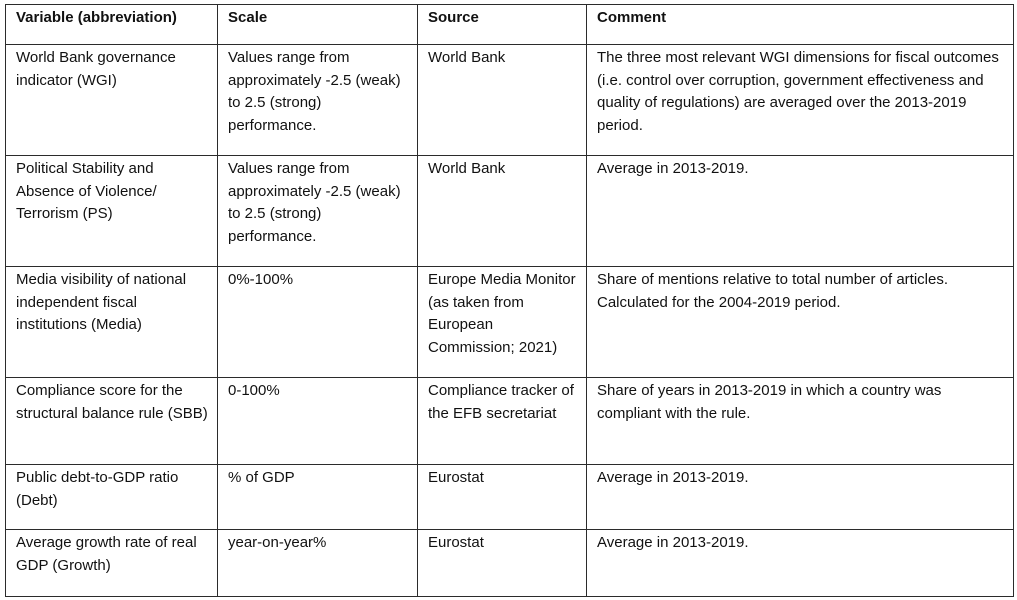 The height and width of the screenshot is (600, 1017). What do you see at coordinates (111, 24) in the screenshot?
I see `header-variable: Variable (abbreviation)` at bounding box center [111, 24].